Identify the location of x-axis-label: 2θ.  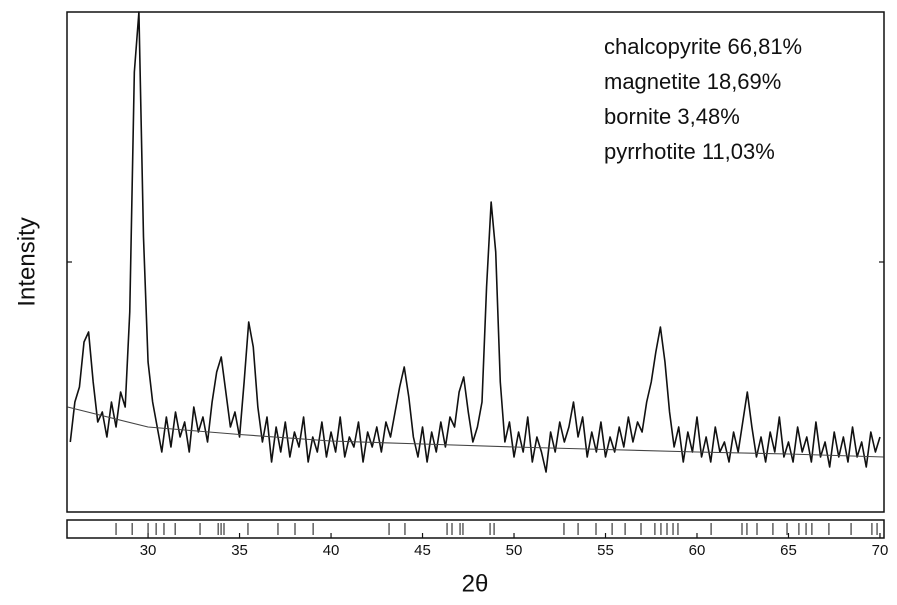
(475, 583).